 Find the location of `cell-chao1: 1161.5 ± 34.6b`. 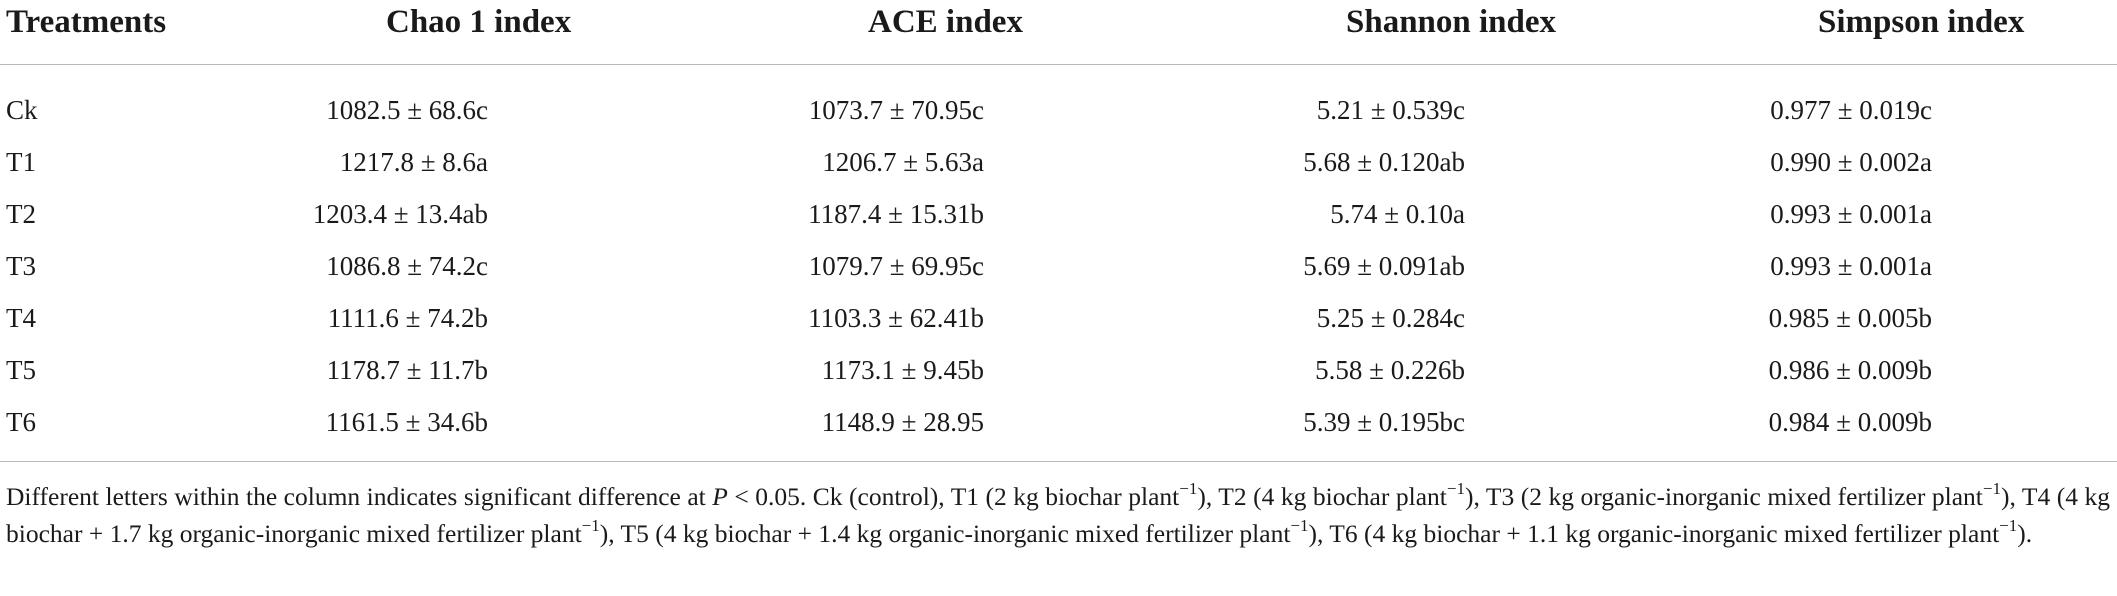

cell-chao1: 1161.5 ± 34.6b is located at coordinates (406, 422).